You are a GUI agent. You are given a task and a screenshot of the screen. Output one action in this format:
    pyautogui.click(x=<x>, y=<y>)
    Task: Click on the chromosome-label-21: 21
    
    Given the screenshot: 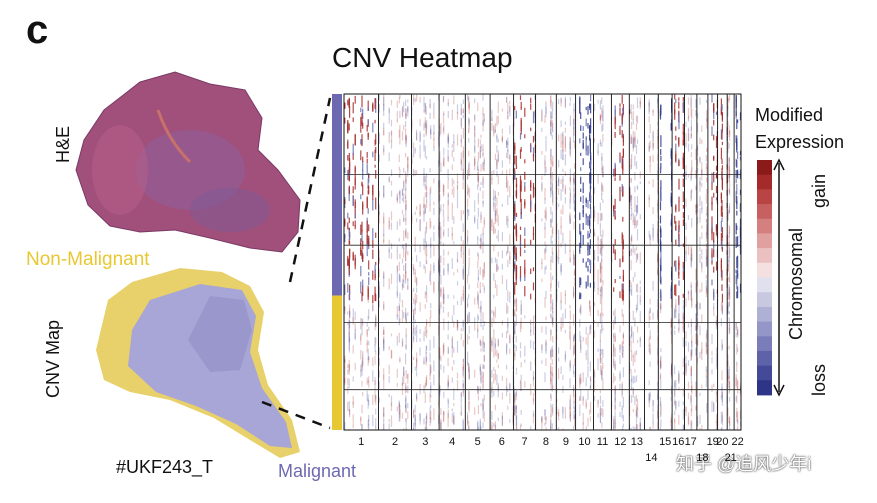 What is the action you would take?
    pyautogui.click(x=731, y=458)
    